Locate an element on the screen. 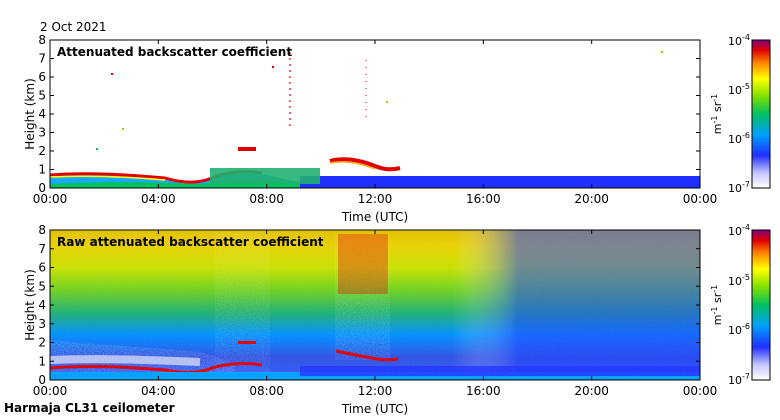 The height and width of the screenshot is (420, 780). colorbar-top-unit: m-1 sr-1 is located at coordinates (717, 114).